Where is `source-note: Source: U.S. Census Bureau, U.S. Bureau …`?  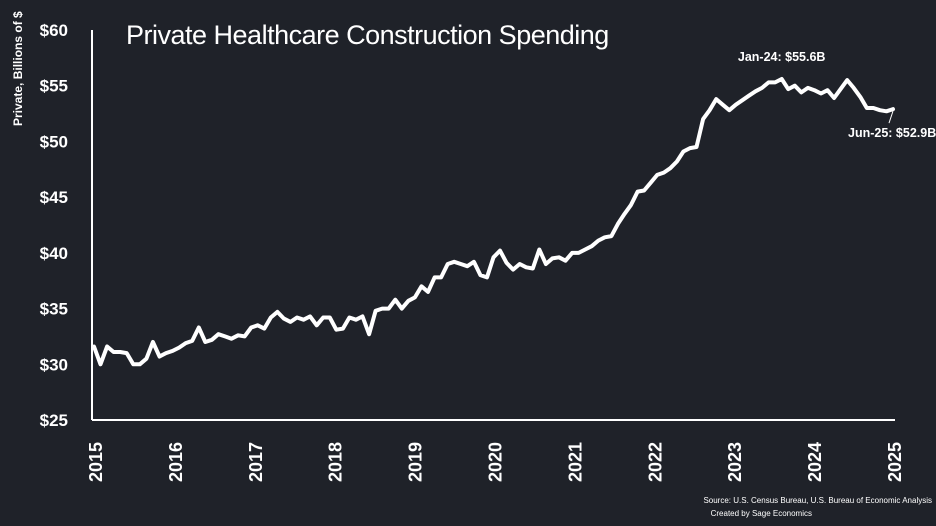
source-note: Source: U.S. Census Bureau, U.S. Bureau … is located at coordinates (817, 500).